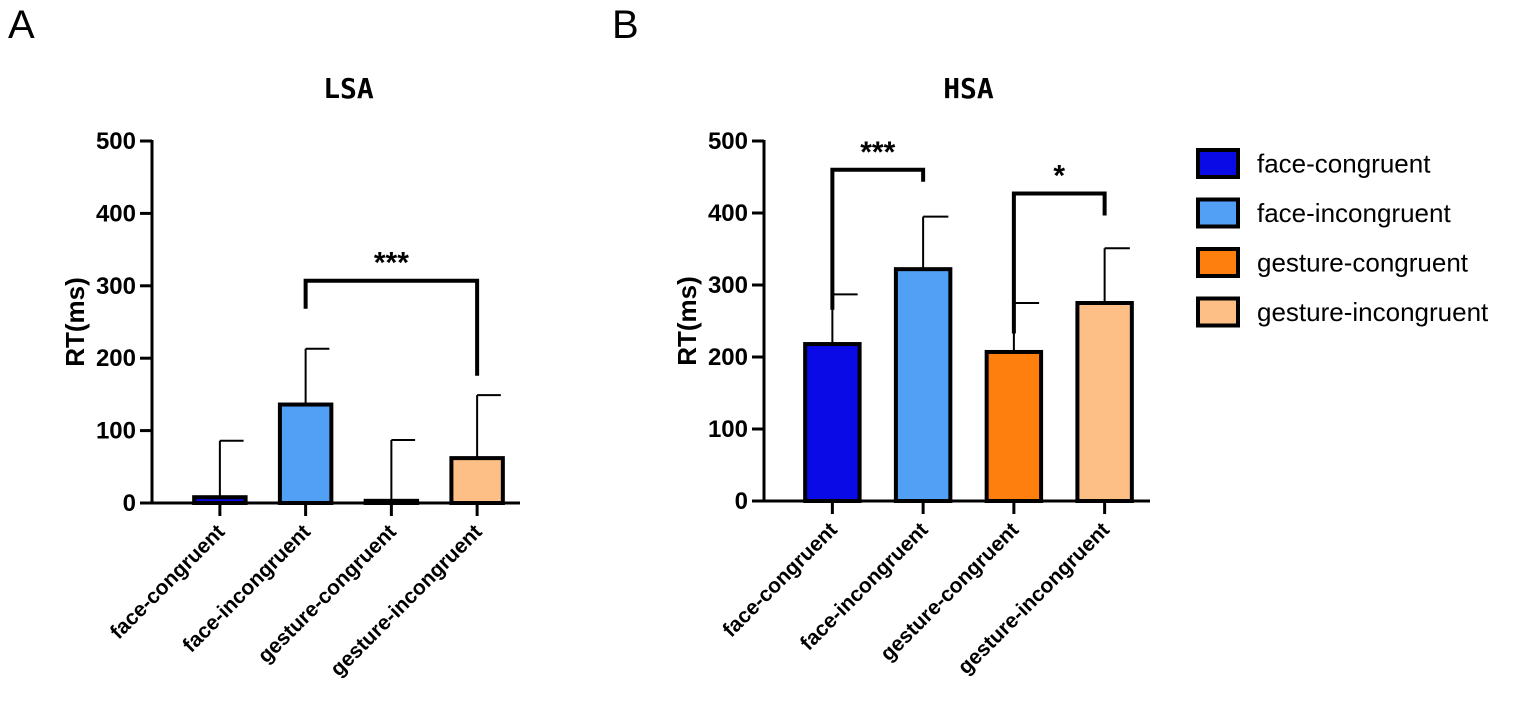 This screenshot has width=1536, height=723. What do you see at coordinates (348, 88) in the screenshot?
I see `chart-title-lsa: LSA` at bounding box center [348, 88].